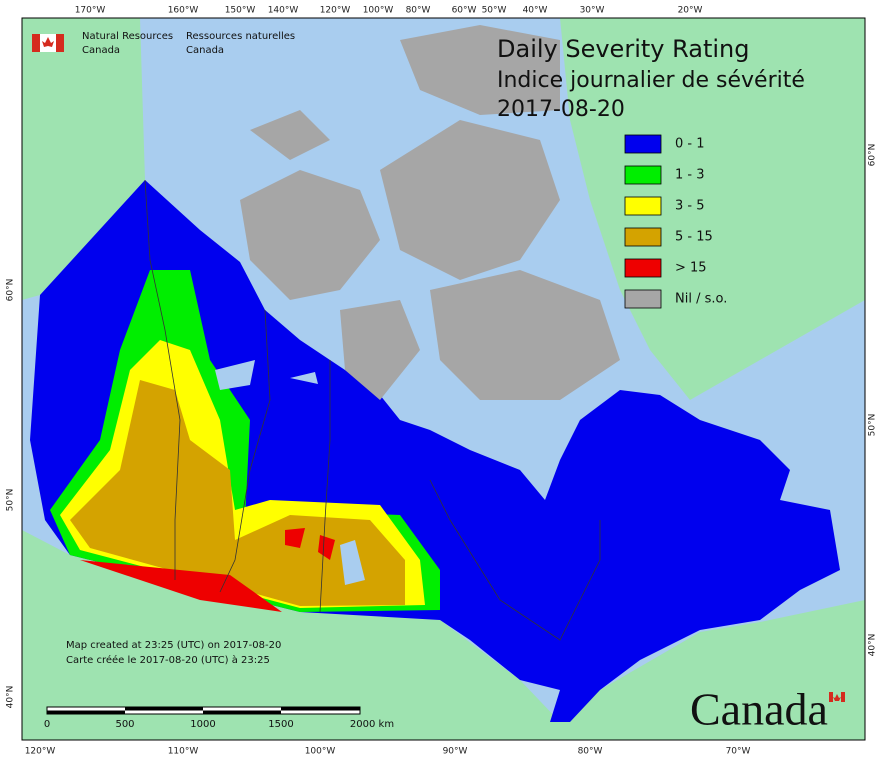 This screenshot has height=760, width=880. I want to click on org-fr: Canada, so click(205, 50).